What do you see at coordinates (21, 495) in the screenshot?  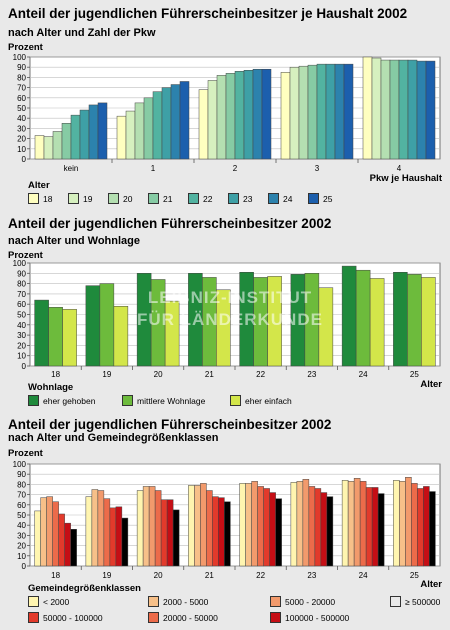 I see `chart3-ytick-label: 70` at bounding box center [21, 495].